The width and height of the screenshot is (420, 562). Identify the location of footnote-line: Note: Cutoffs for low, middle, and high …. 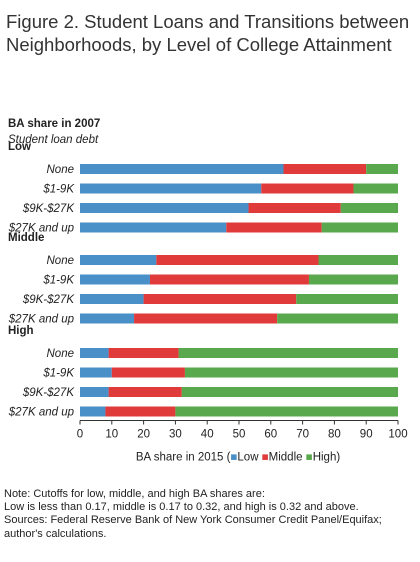
(134, 494).